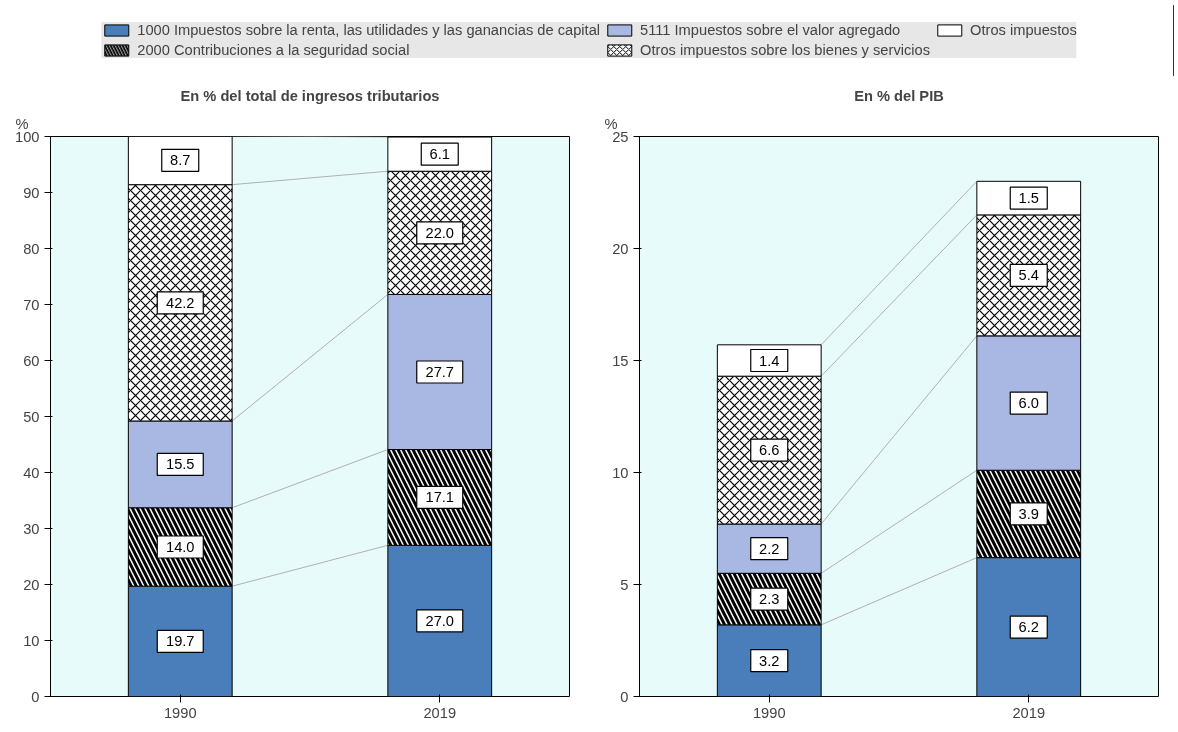 The width and height of the screenshot is (1178, 732). What do you see at coordinates (31, 360) in the screenshot?
I see `y-tick-label: 60` at bounding box center [31, 360].